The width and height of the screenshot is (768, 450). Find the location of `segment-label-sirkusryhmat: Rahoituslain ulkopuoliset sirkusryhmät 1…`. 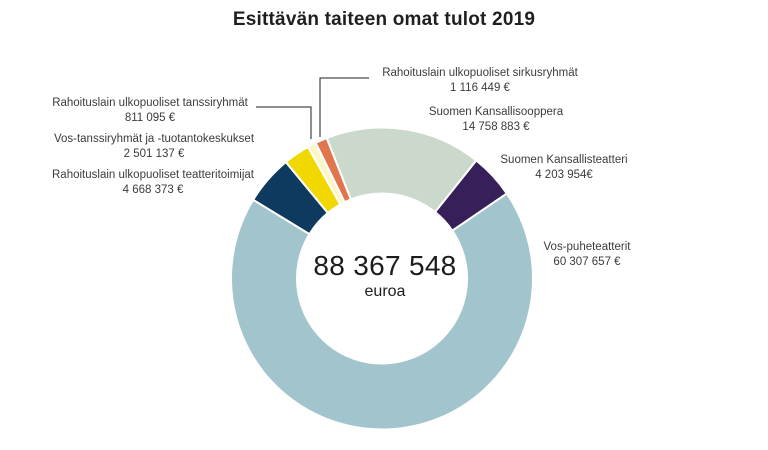

segment-label-sirkusryhmat: Rahoituslain ulkopuoliset sirkusryhmät 1… is located at coordinates (480, 81).